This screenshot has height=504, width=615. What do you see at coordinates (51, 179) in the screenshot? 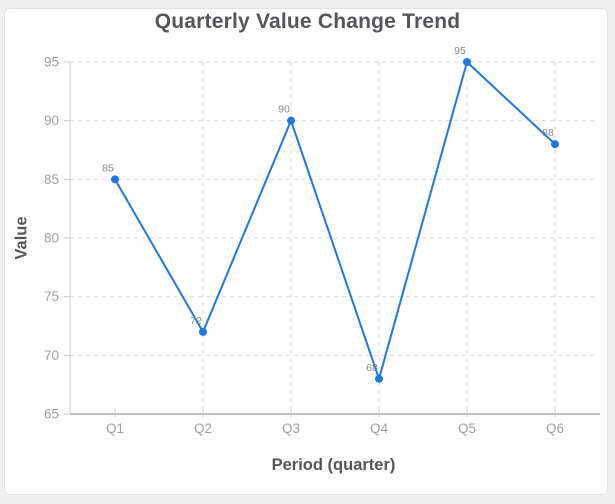
I see `y-tick-label: 85` at bounding box center [51, 179].